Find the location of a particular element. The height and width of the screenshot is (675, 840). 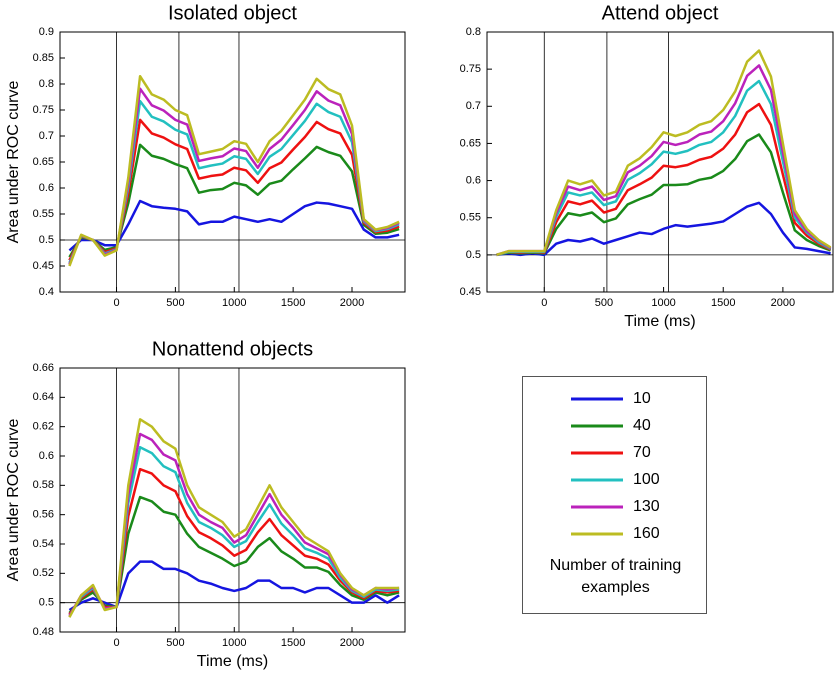

y-tick-label: 0.48 is located at coordinates (43, 632).